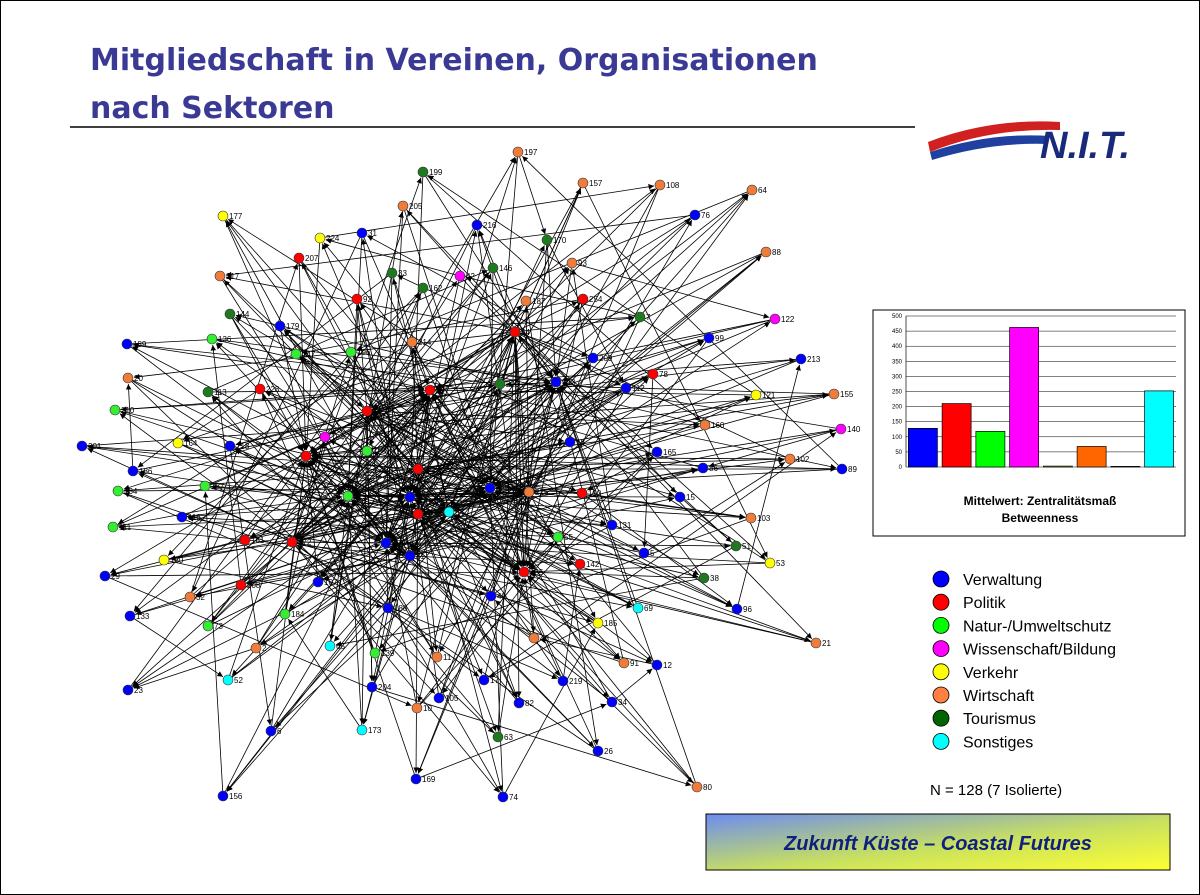 The image size is (1200, 895). What do you see at coordinates (764, 518) in the screenshot?
I see `node-label: 103` at bounding box center [764, 518].